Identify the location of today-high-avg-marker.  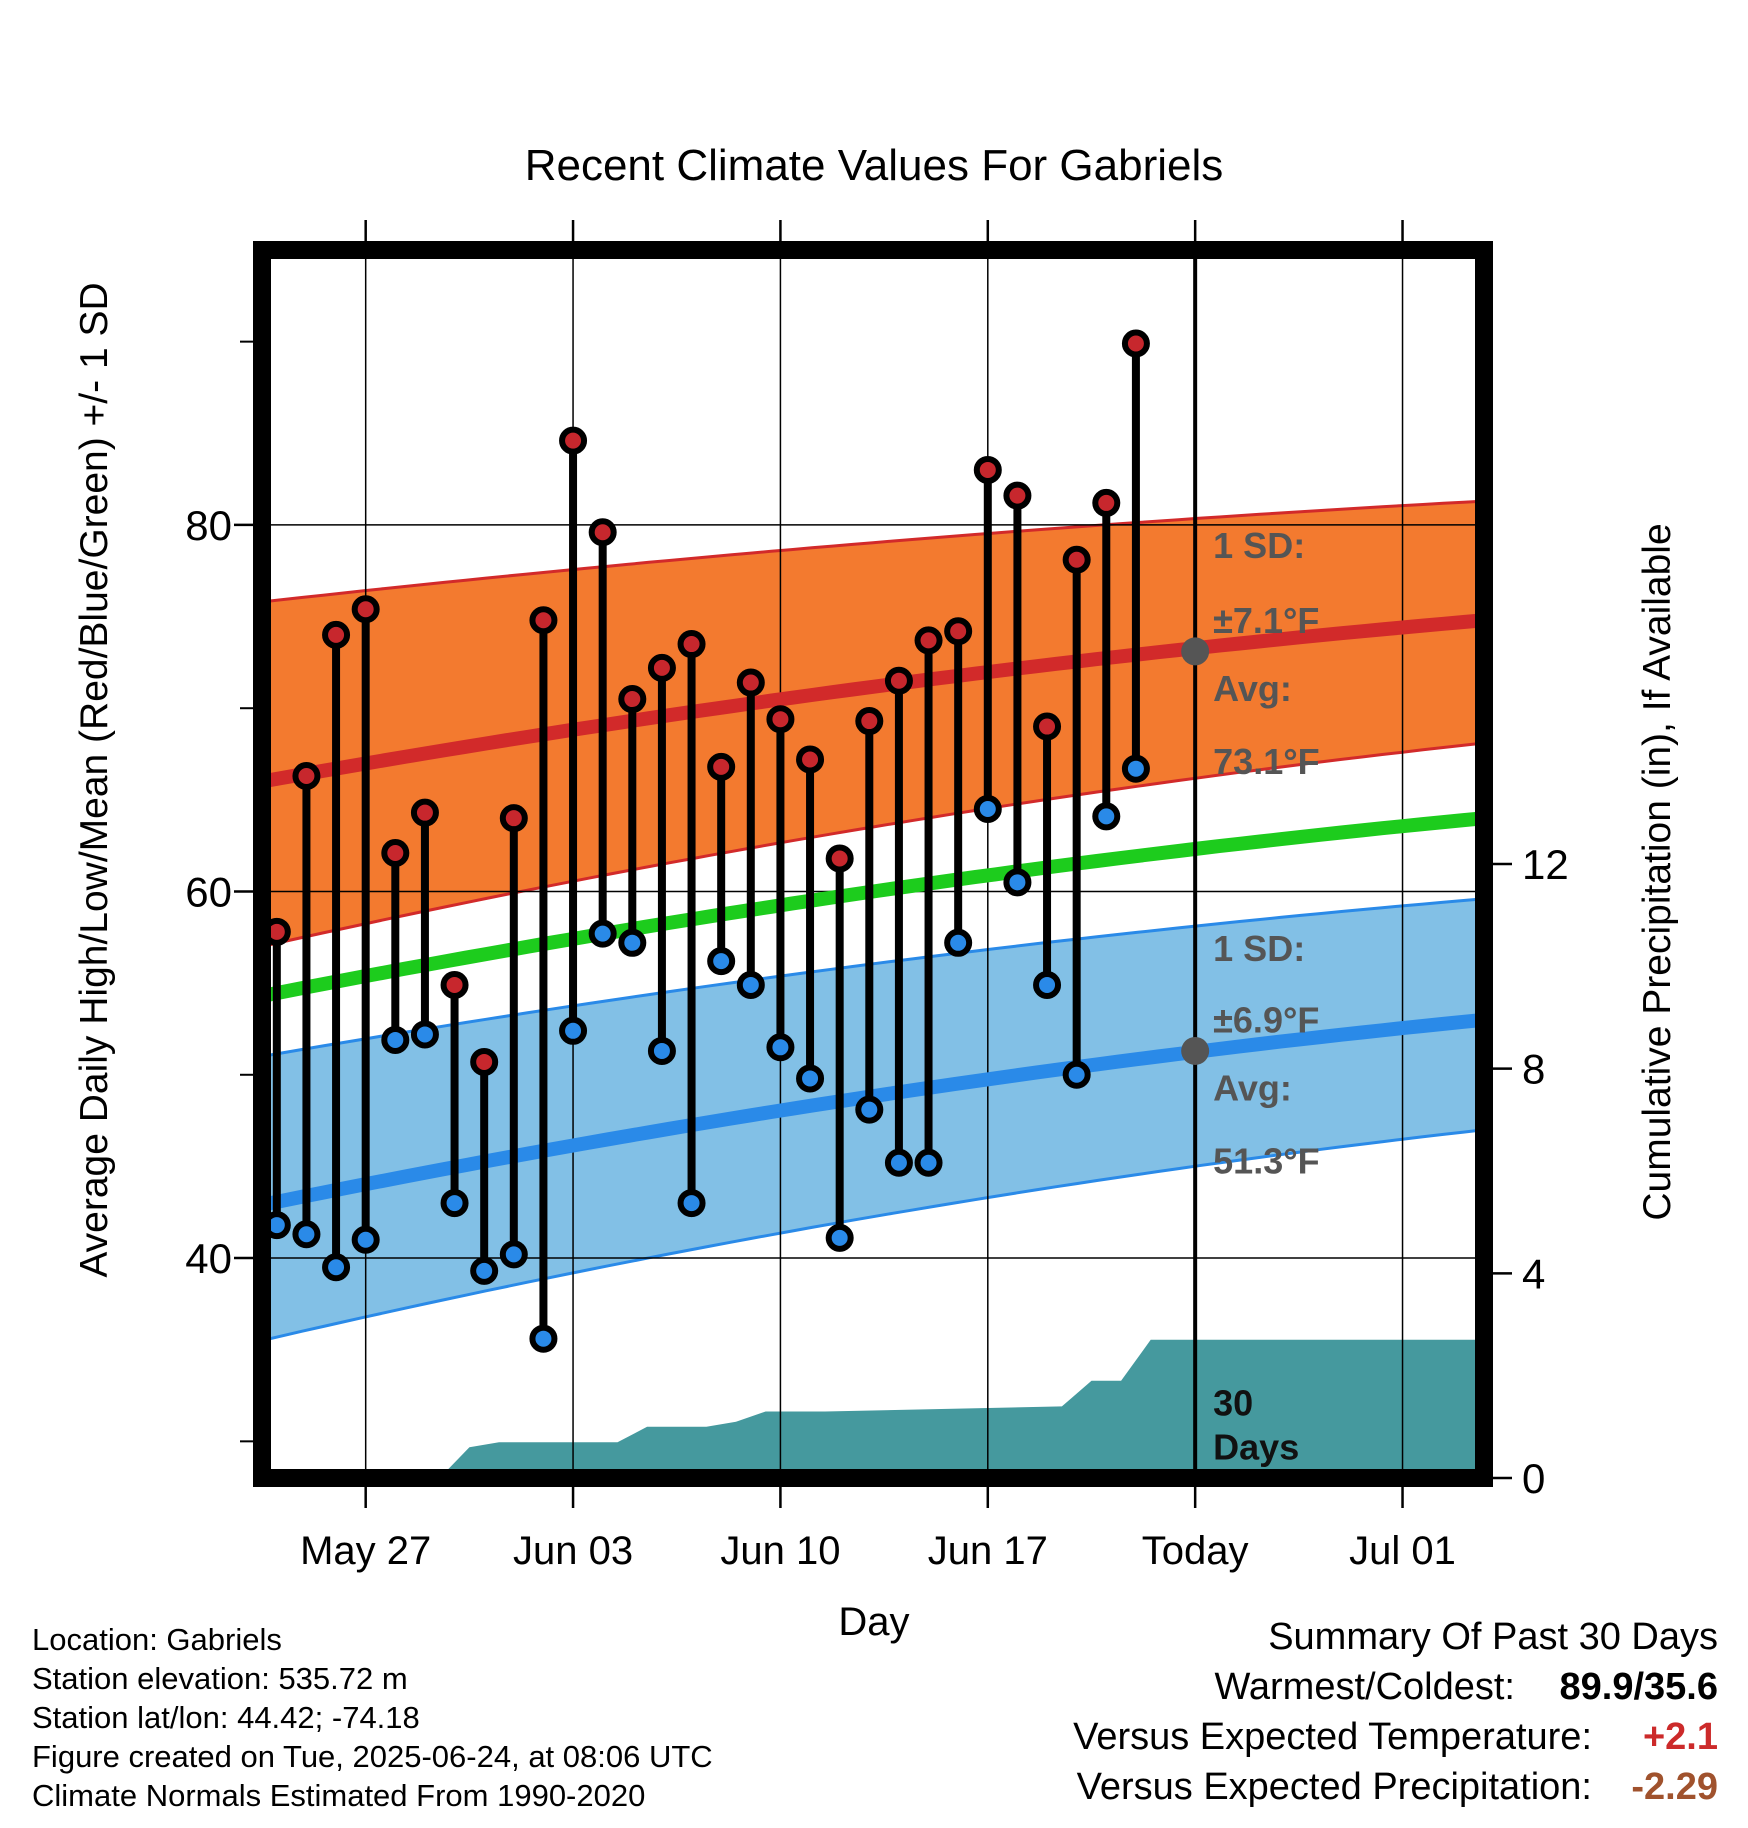
(1195, 651).